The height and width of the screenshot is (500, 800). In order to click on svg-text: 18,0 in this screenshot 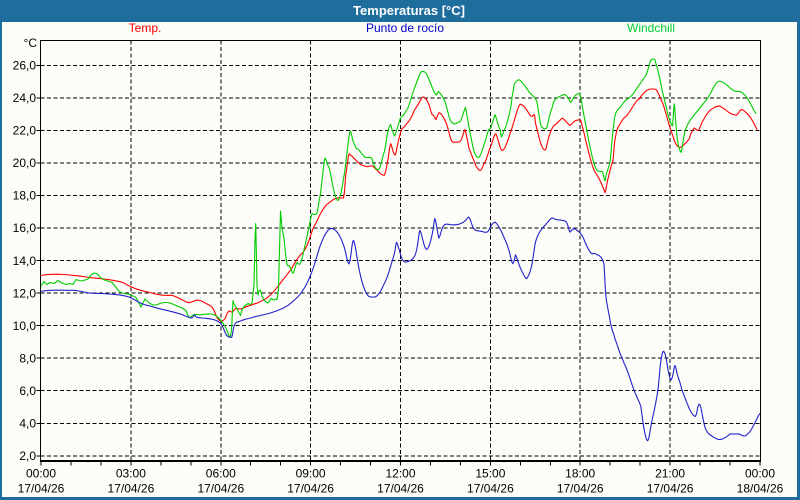, I will do `click(25, 196)`.